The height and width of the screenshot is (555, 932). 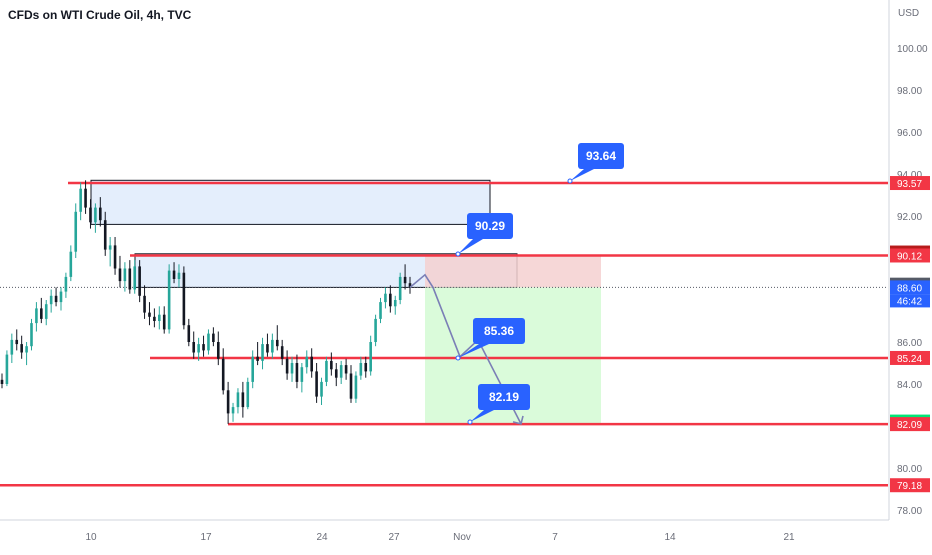 What do you see at coordinates (909, 385) in the screenshot?
I see `y-tick-label: 84.00` at bounding box center [909, 385].